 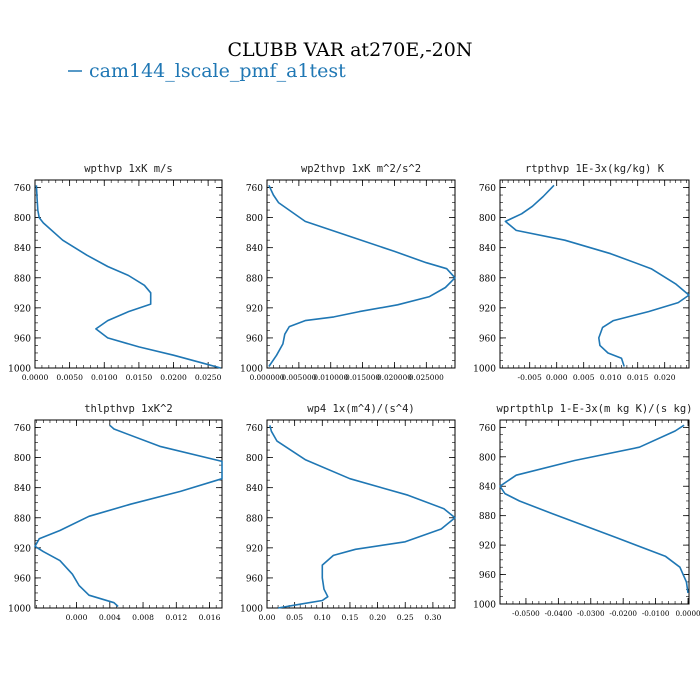 What do you see at coordinates (595, 409) in the screenshot?
I see `panel-title: wprtpthlp 1-E-3x(m kg K)/(s kg)` at bounding box center [595, 409].